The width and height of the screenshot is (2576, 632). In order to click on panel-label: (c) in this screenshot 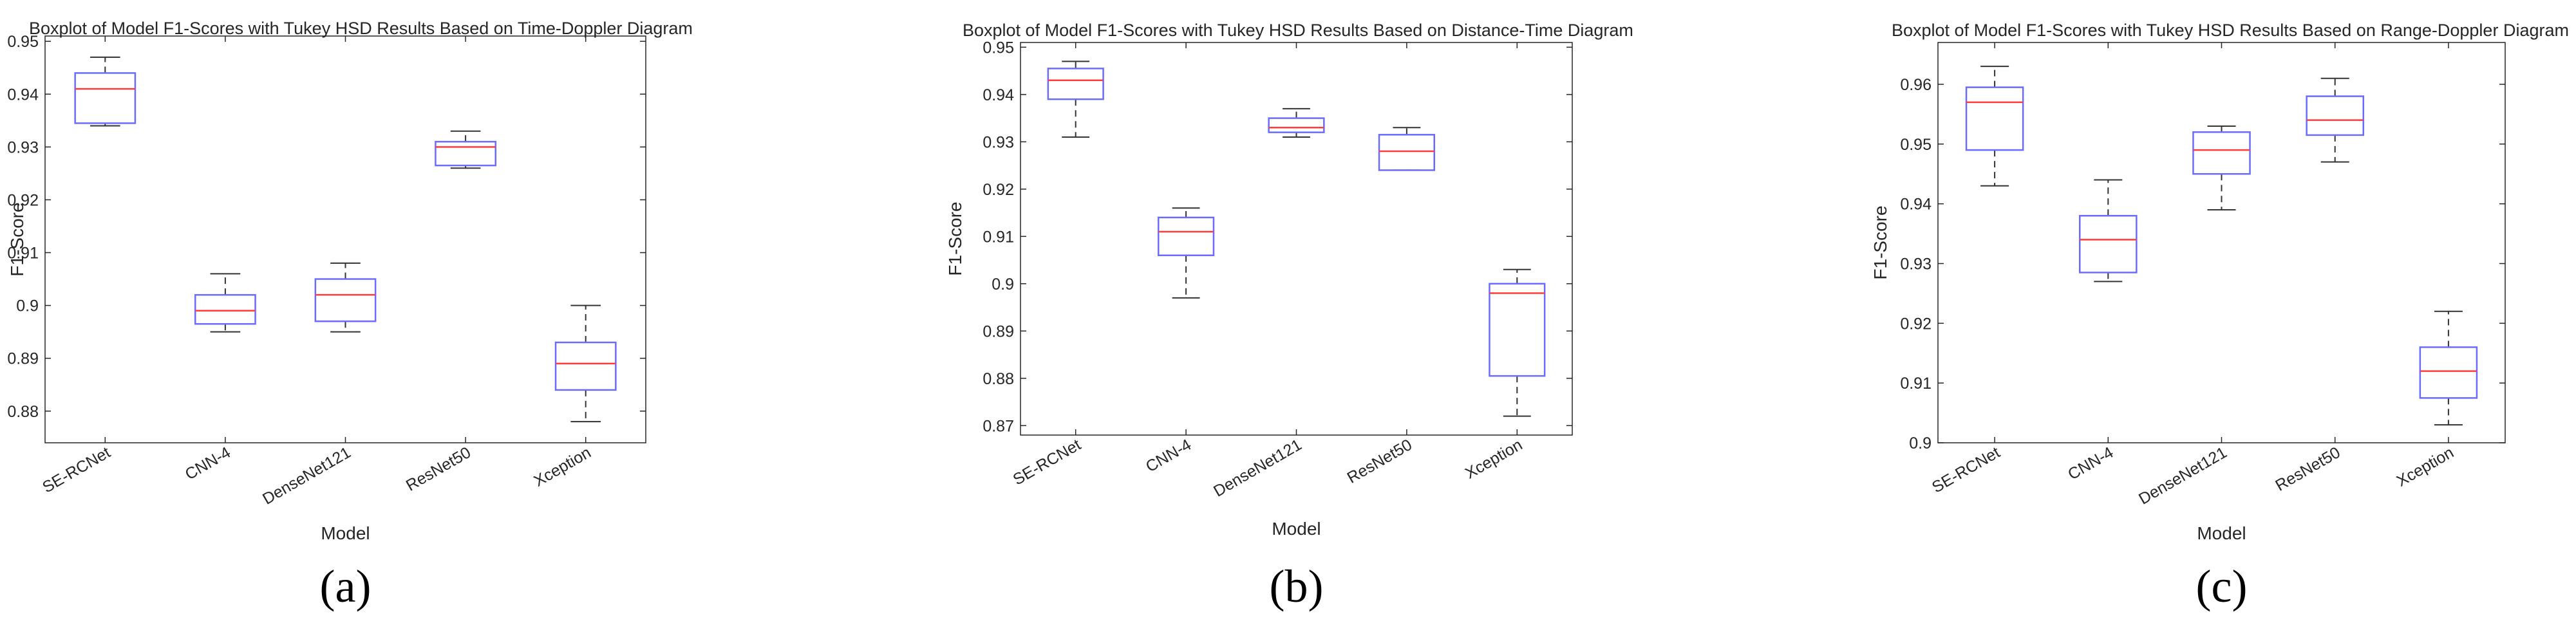, I will do `click(2222, 586)`.